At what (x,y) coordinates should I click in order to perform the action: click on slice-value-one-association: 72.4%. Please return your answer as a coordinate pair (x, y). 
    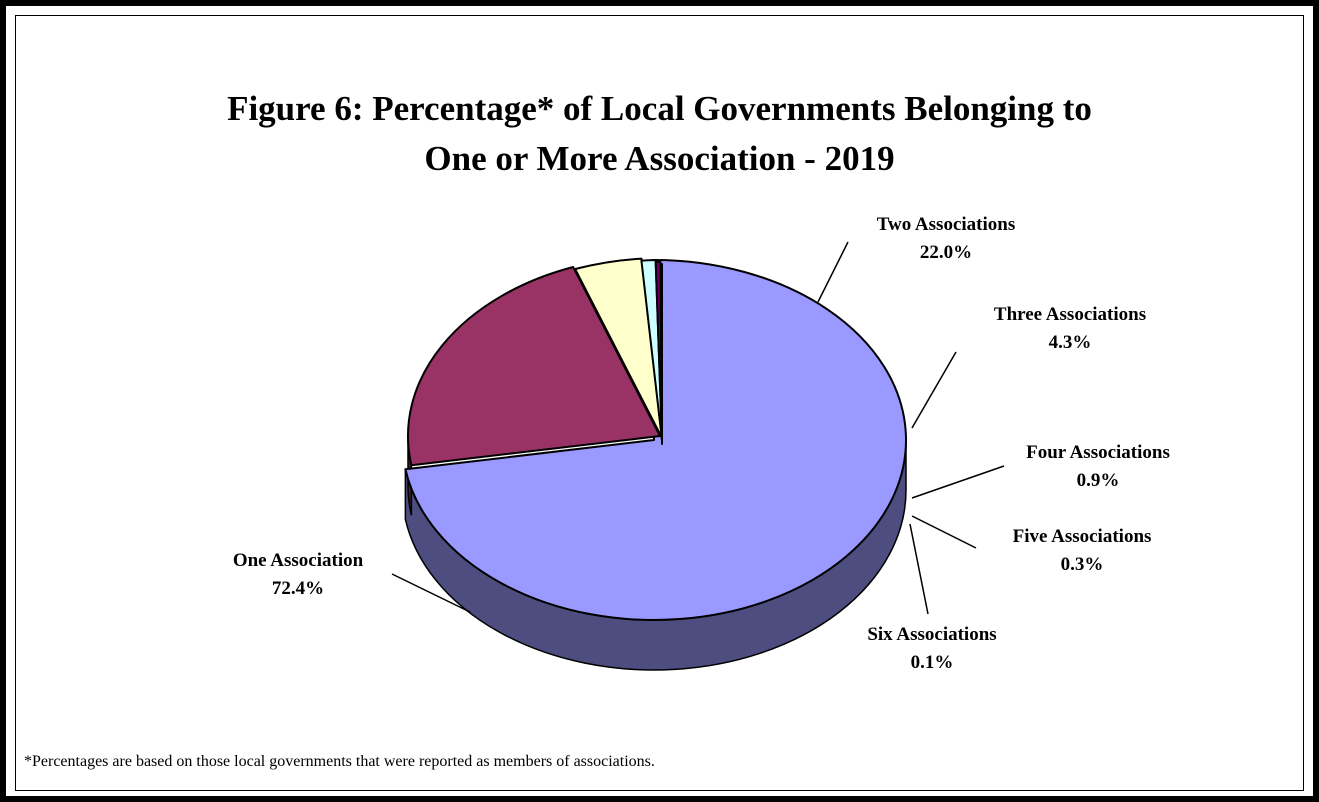
    Looking at the image, I should click on (298, 588).